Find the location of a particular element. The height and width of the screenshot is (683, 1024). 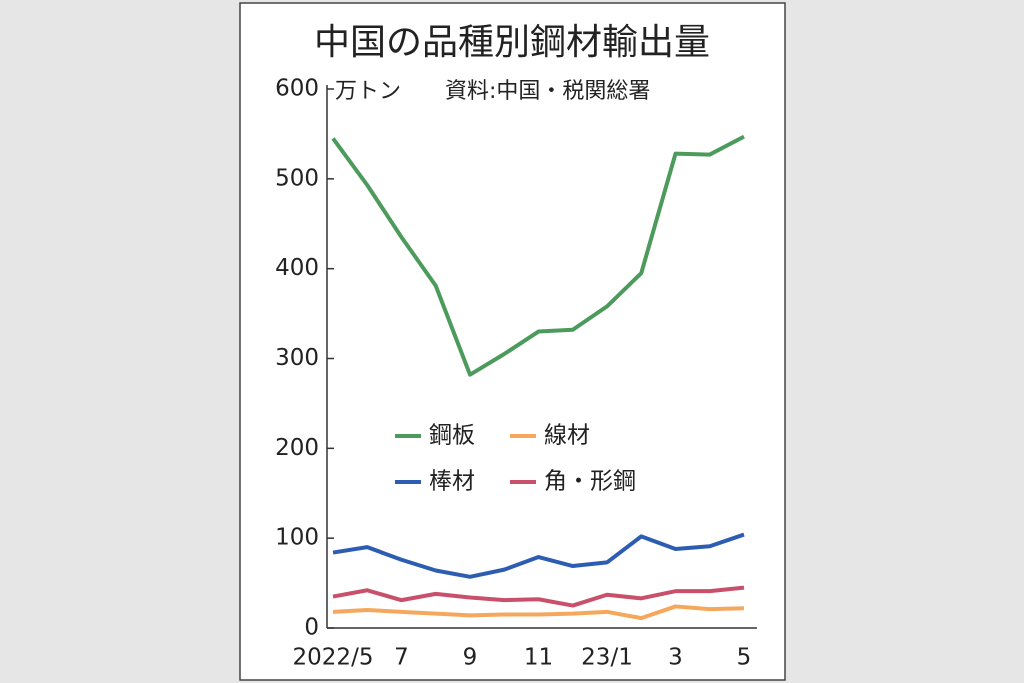

x-tick-label: 23/1 is located at coordinates (607, 658).